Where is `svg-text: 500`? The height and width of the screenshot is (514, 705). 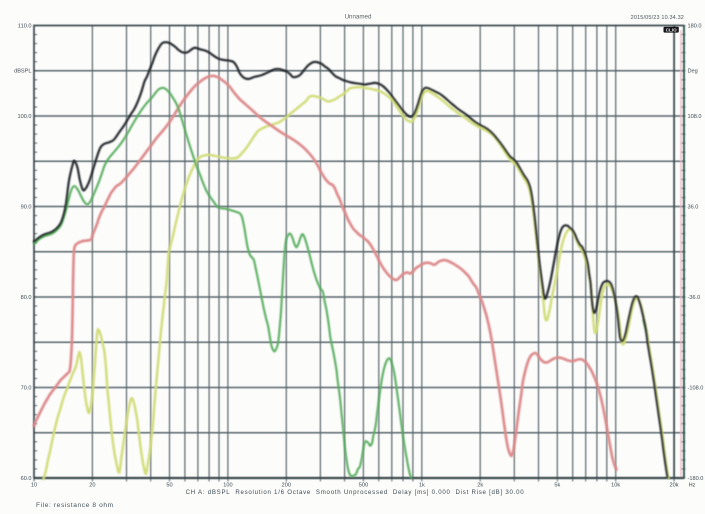 svg-text: 500 is located at coordinates (363, 486).